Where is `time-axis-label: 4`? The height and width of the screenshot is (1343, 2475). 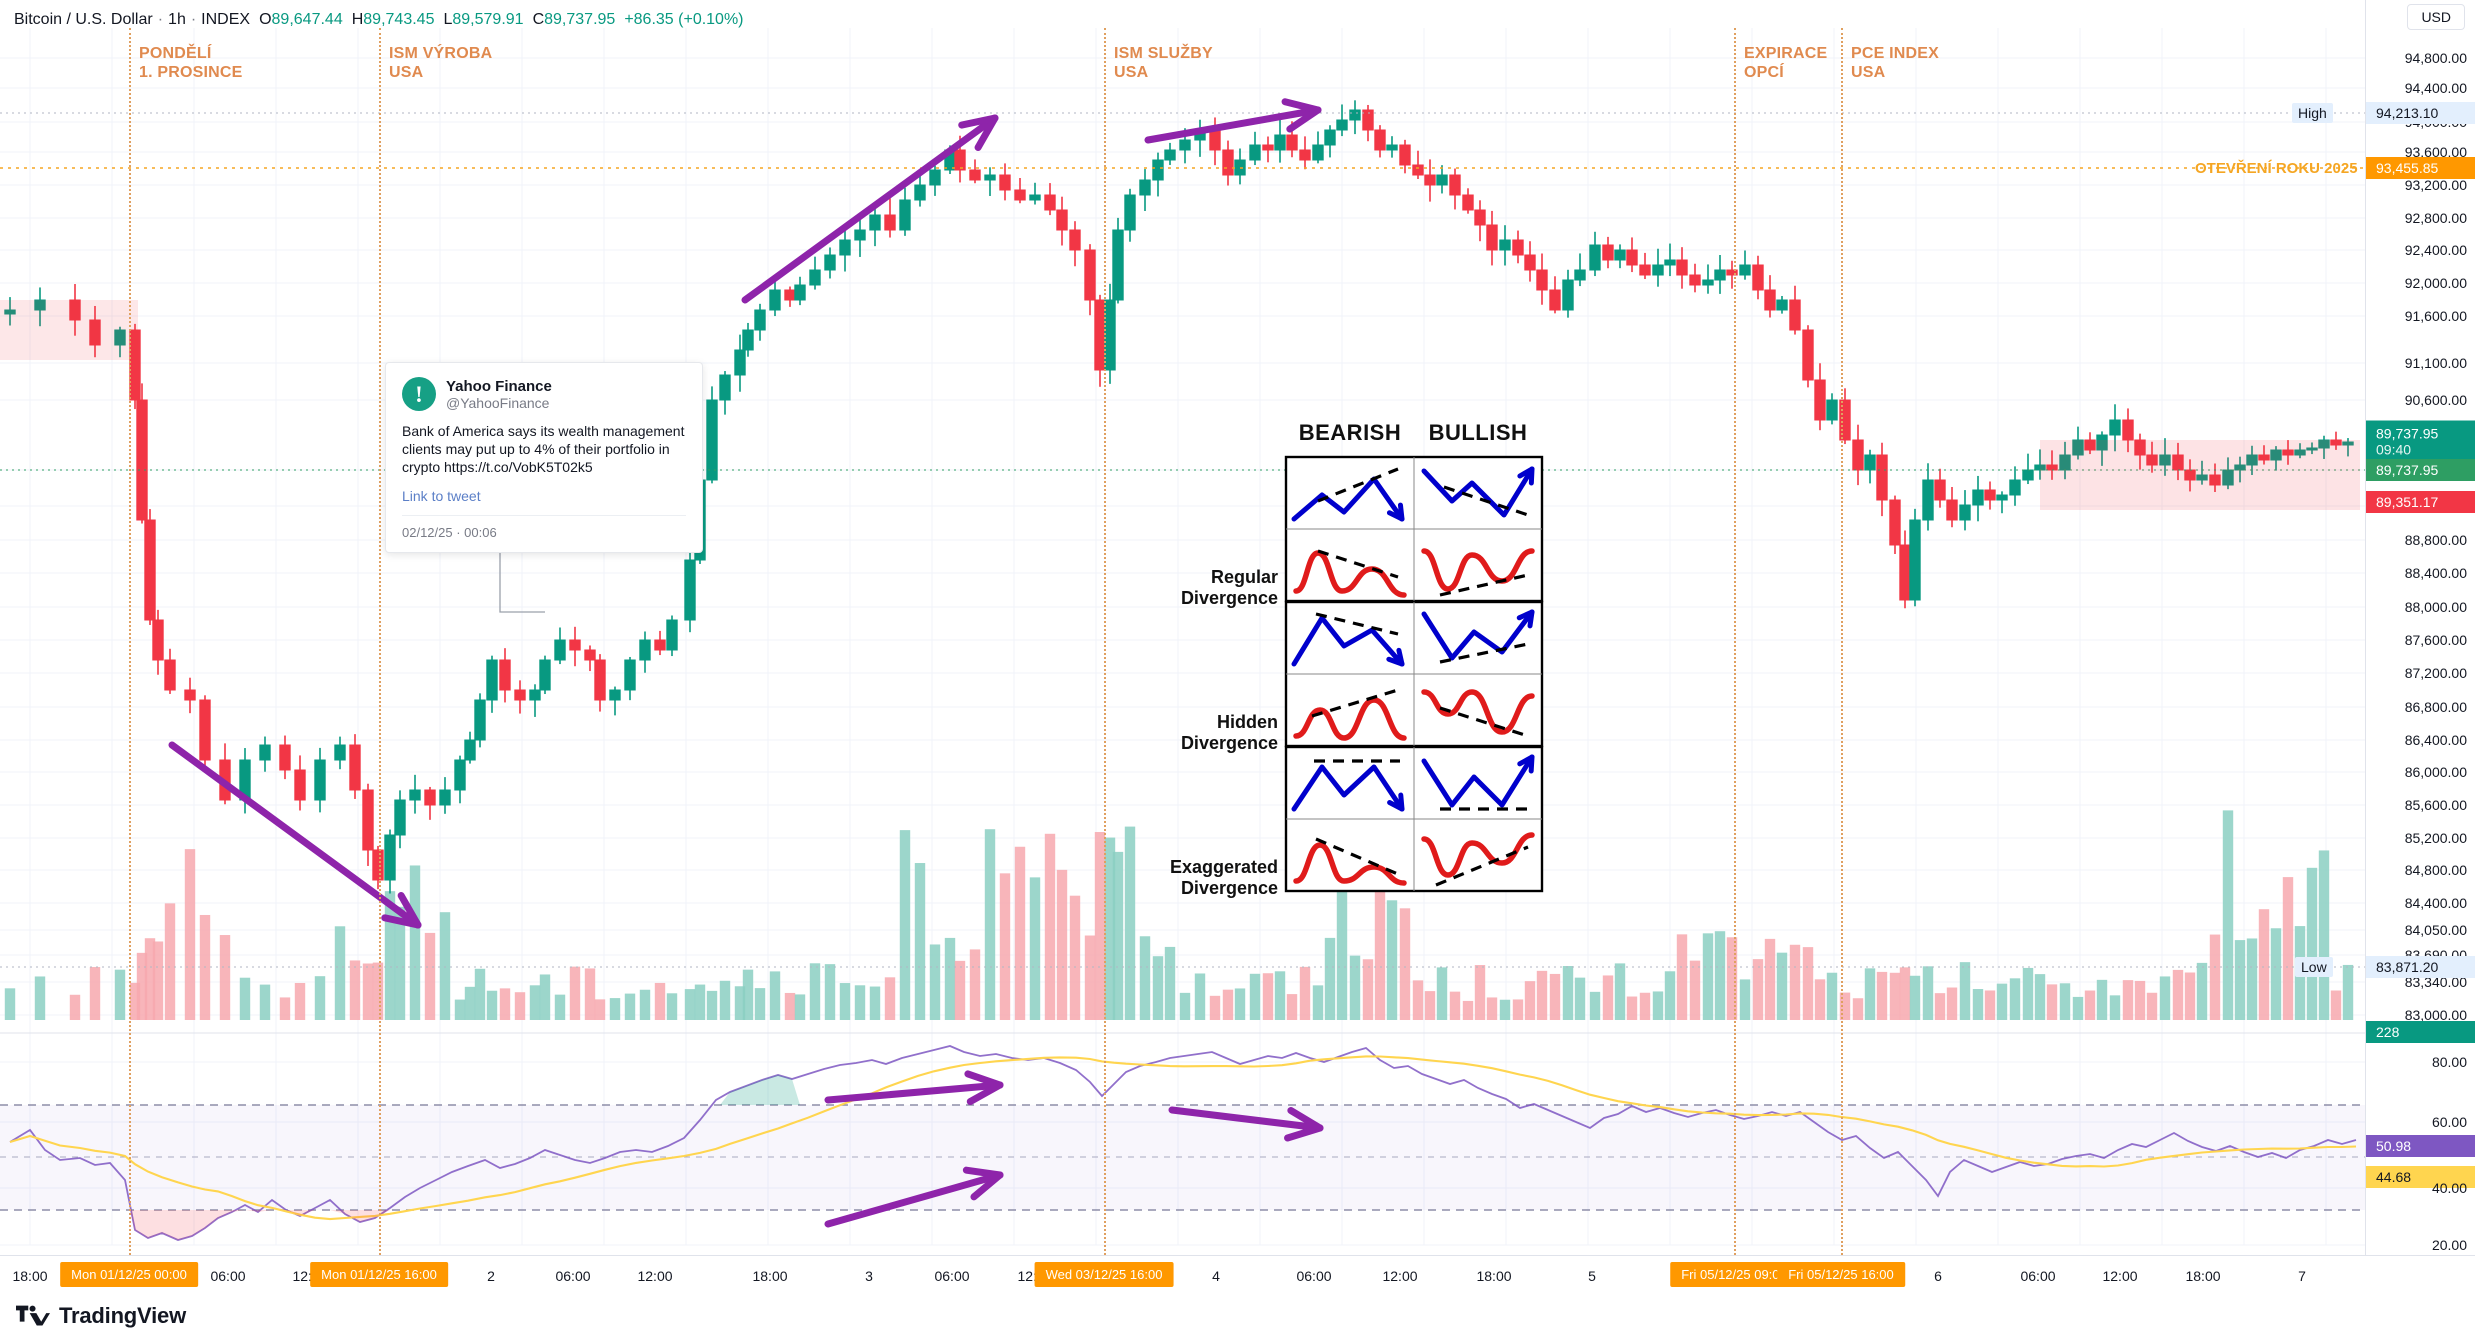 time-axis-label: 4 is located at coordinates (1216, 1276).